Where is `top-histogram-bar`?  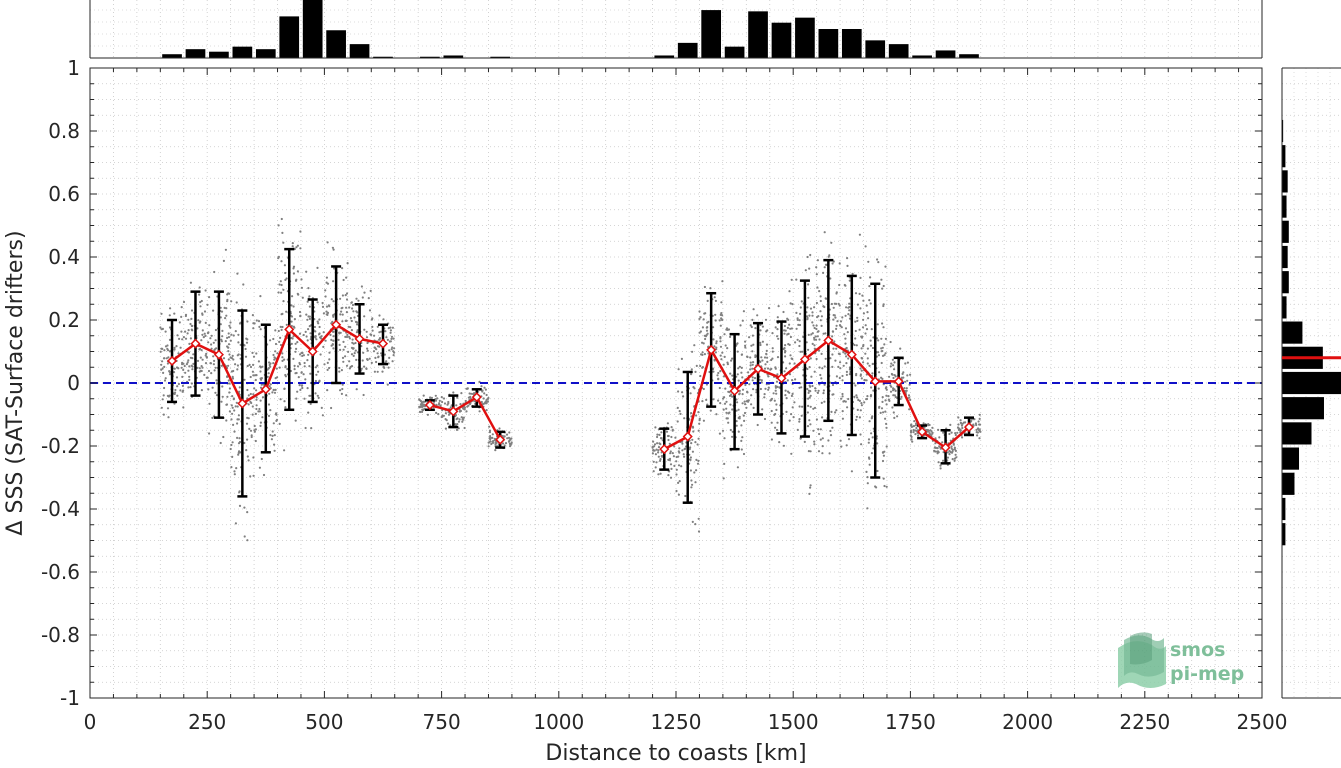 top-histogram-bar is located at coordinates (312, 29).